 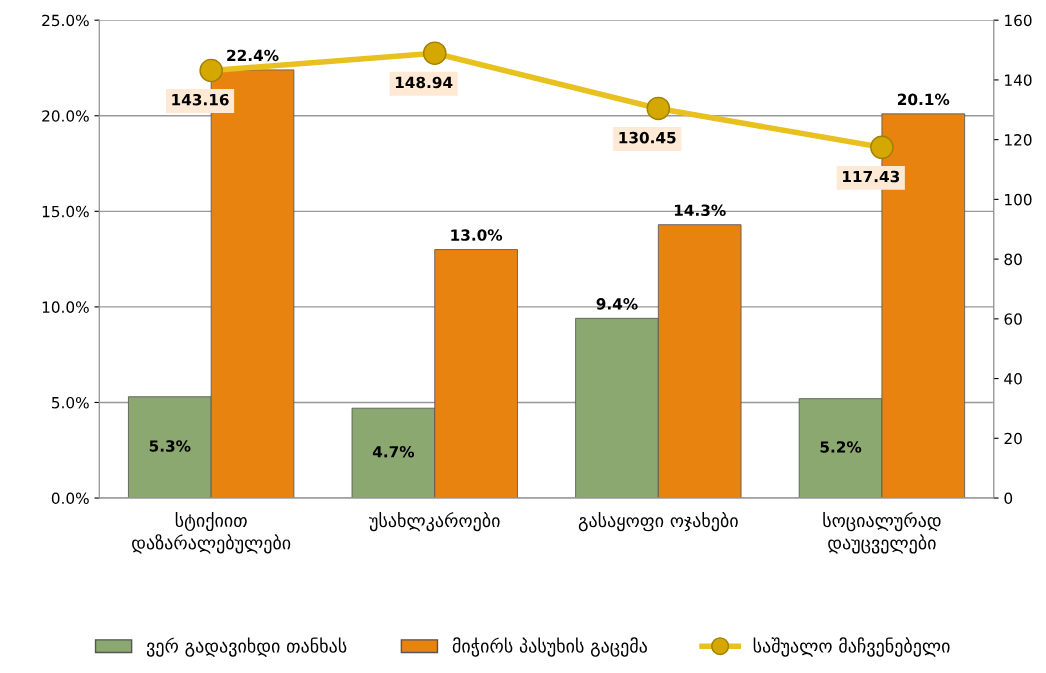 What do you see at coordinates (658, 521) in the screenshot?
I see `x-tick-label: გასაყოფი ოჯახები` at bounding box center [658, 521].